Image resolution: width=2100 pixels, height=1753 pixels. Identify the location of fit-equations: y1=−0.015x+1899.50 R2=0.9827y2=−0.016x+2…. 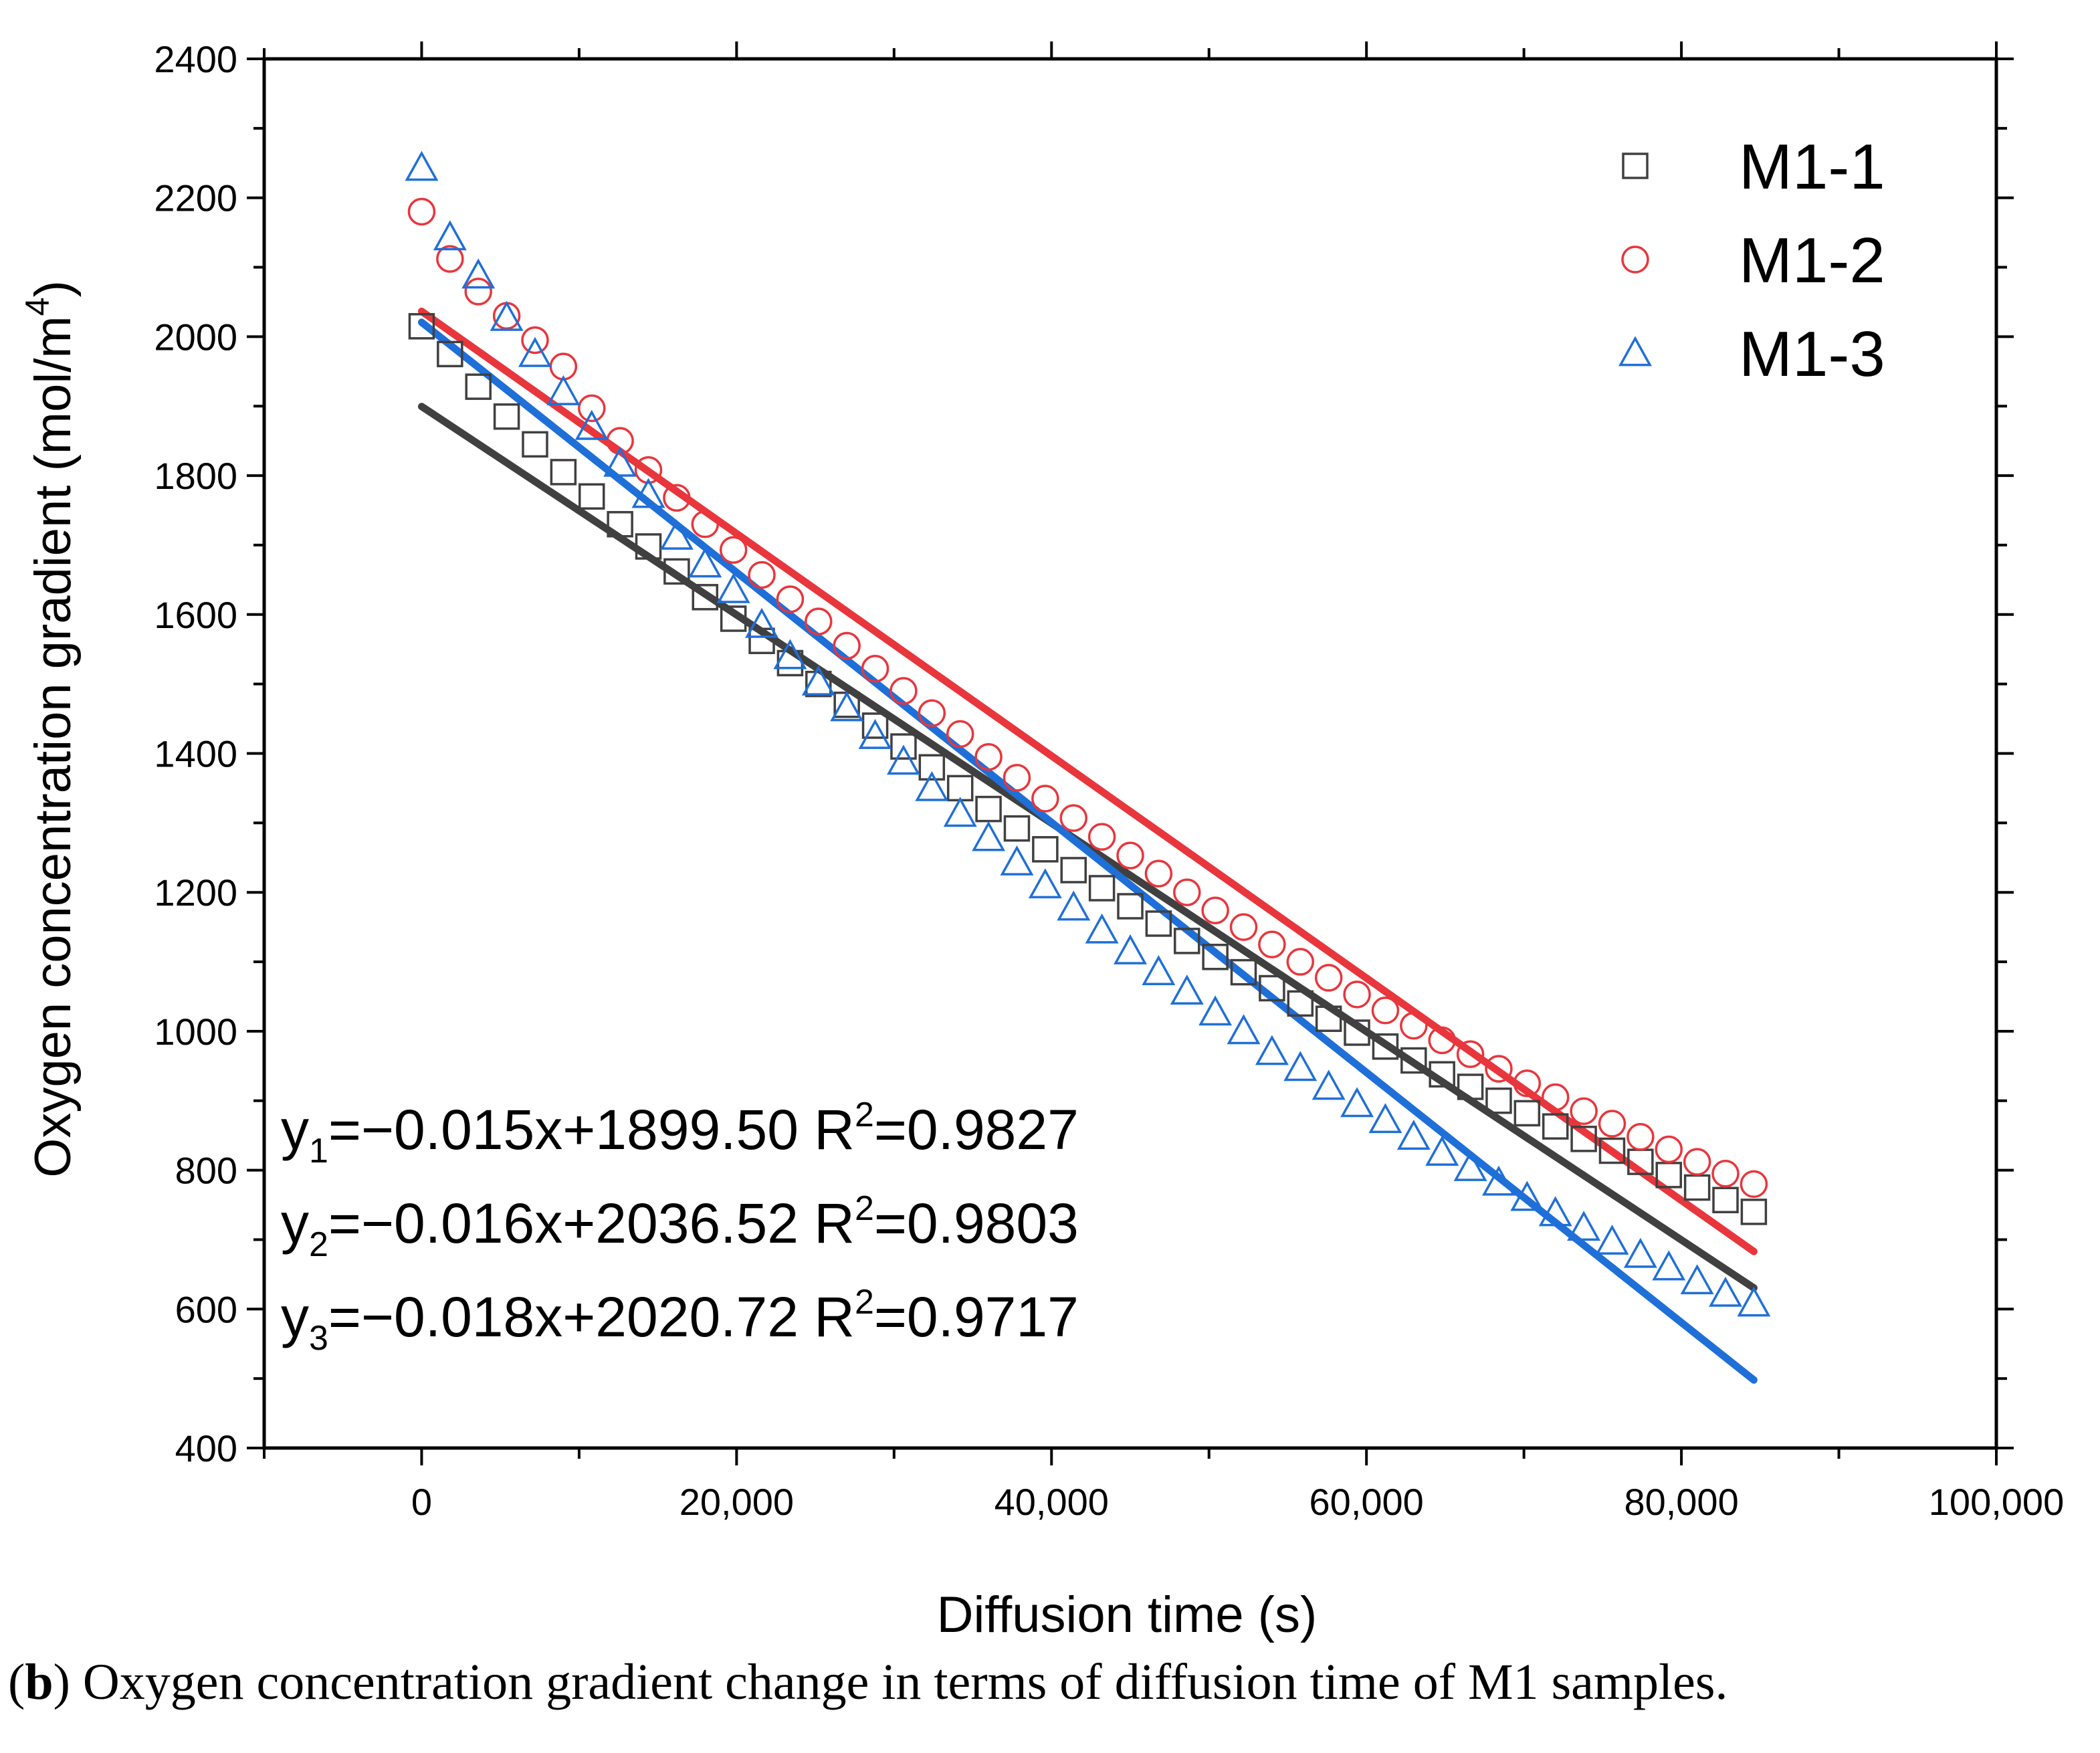
(680, 1227).